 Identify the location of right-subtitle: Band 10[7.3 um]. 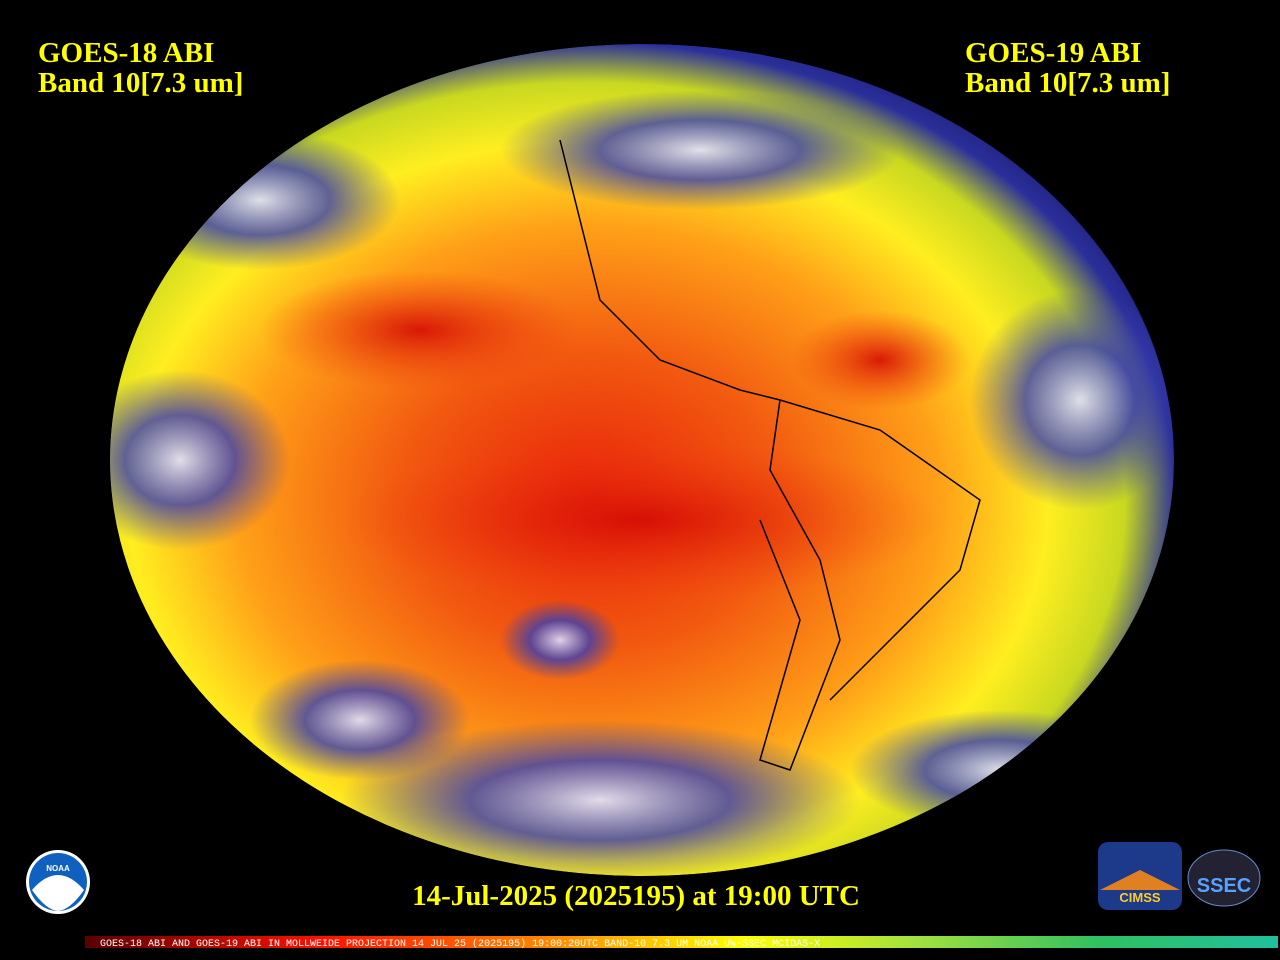
(1067, 83).